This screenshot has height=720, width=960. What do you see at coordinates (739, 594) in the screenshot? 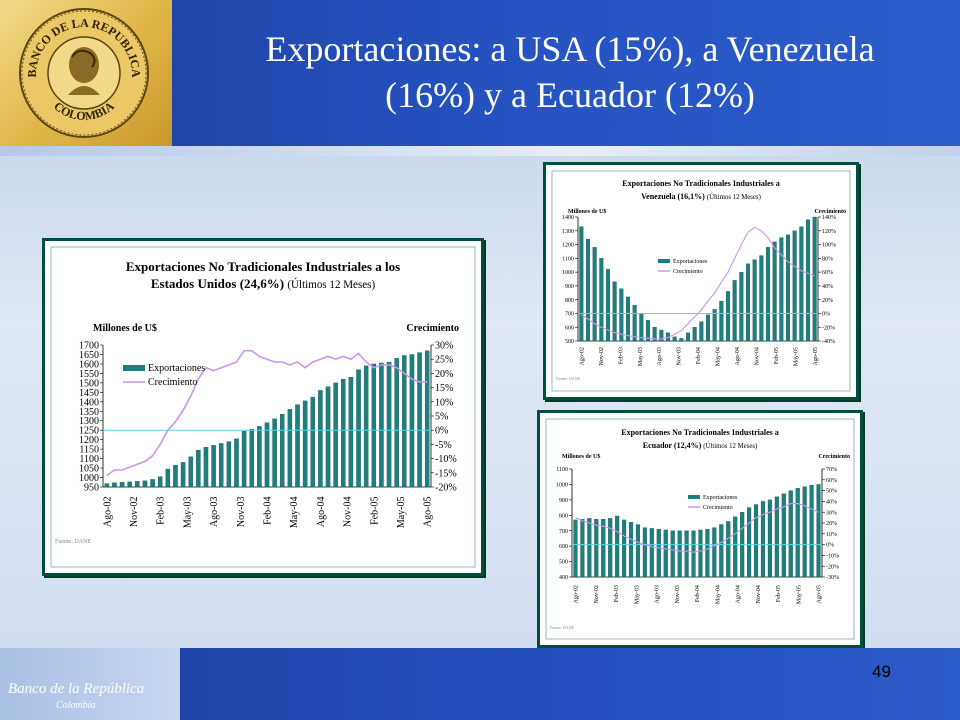
I see `x-tick-label: Ago-04` at bounding box center [739, 594].